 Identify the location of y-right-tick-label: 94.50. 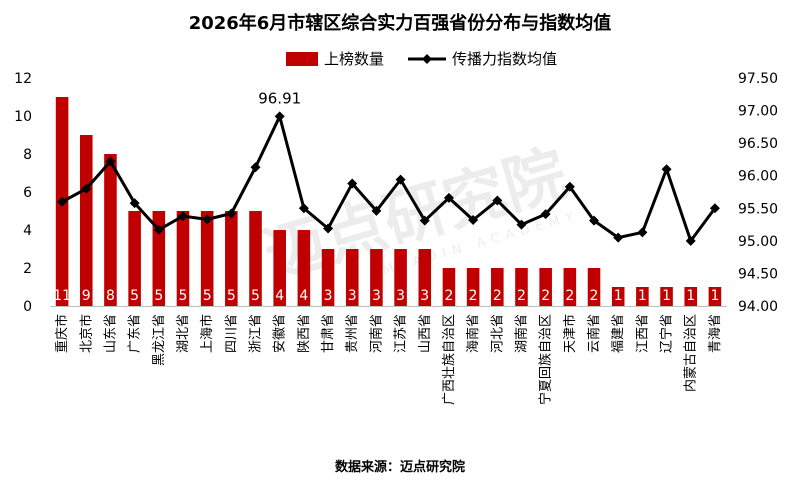
(758, 274).